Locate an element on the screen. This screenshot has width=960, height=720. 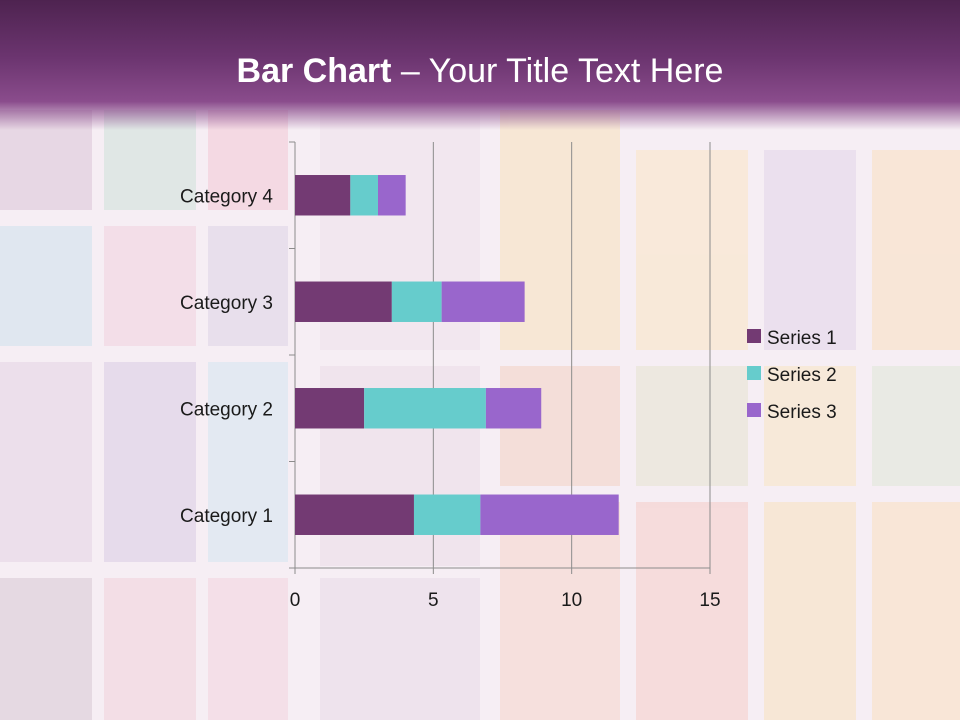
title-rest: – Your Title Text Here is located at coordinates (557, 71).